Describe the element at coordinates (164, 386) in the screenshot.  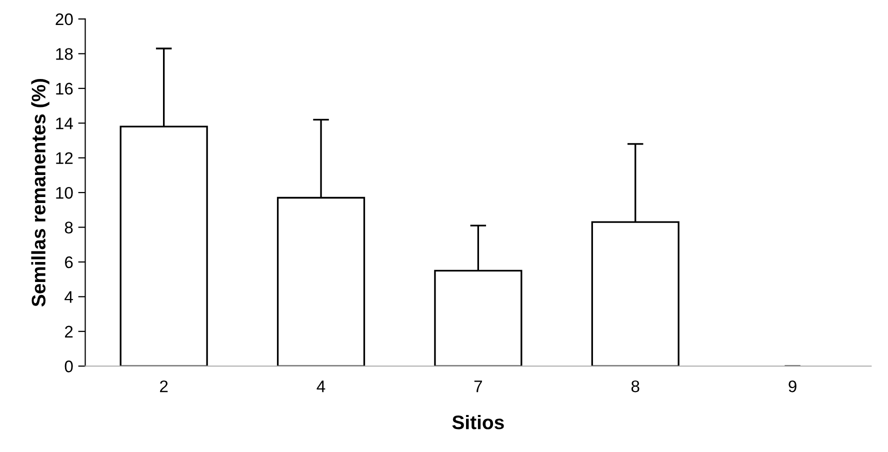
I see `x-tick-label: 2` at that location.